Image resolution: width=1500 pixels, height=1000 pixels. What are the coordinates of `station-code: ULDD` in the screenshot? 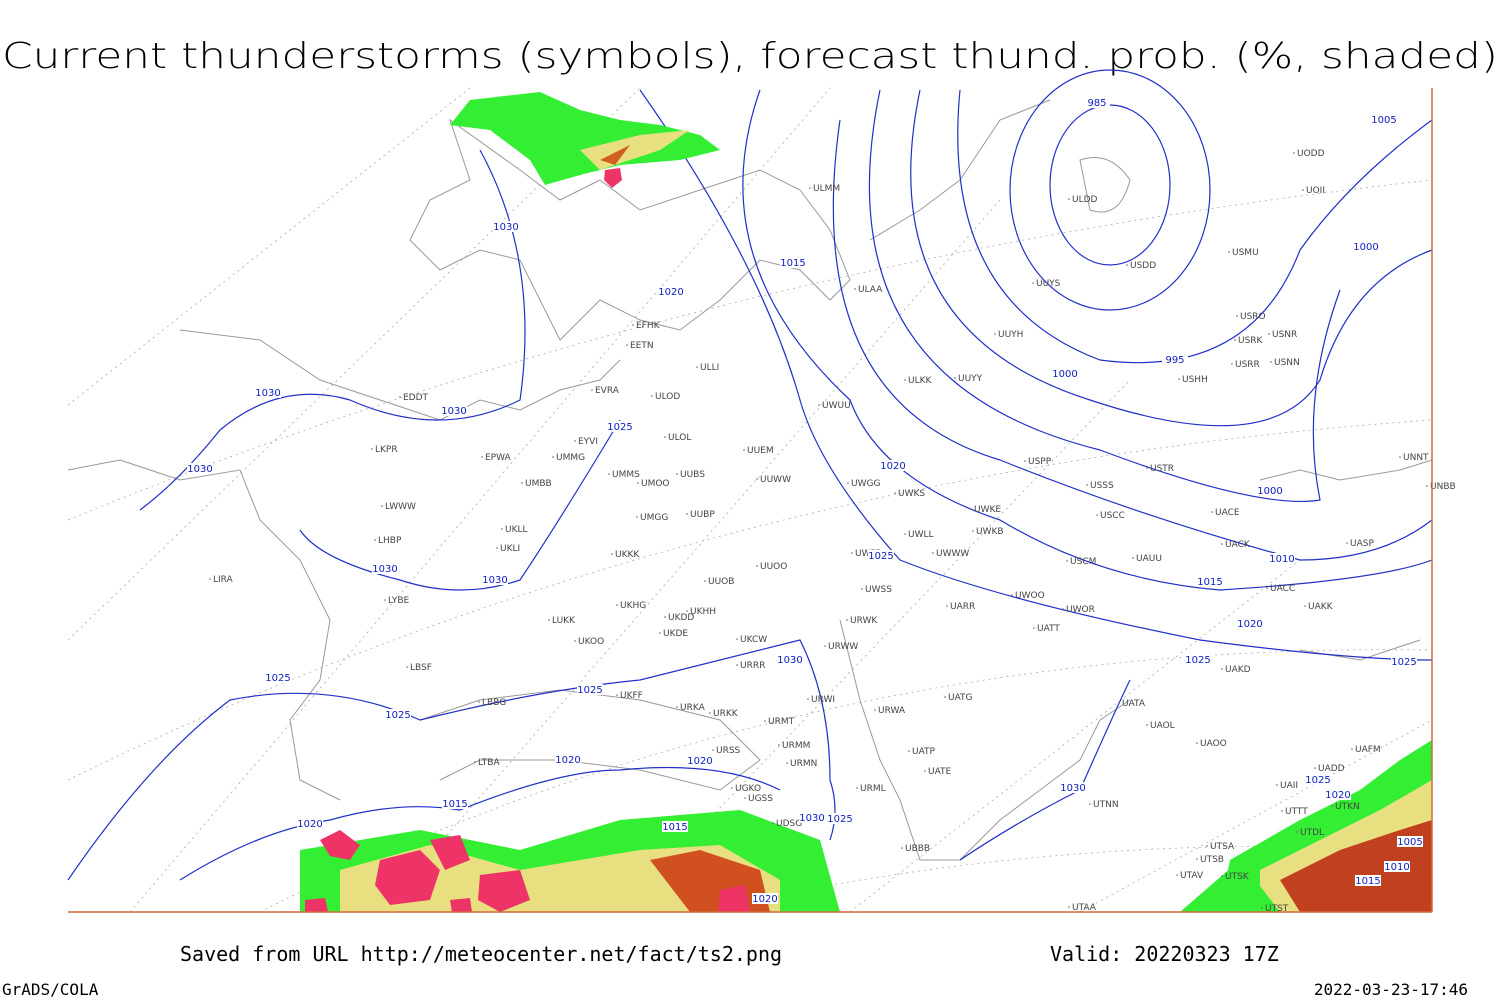 It's located at (1085, 200).